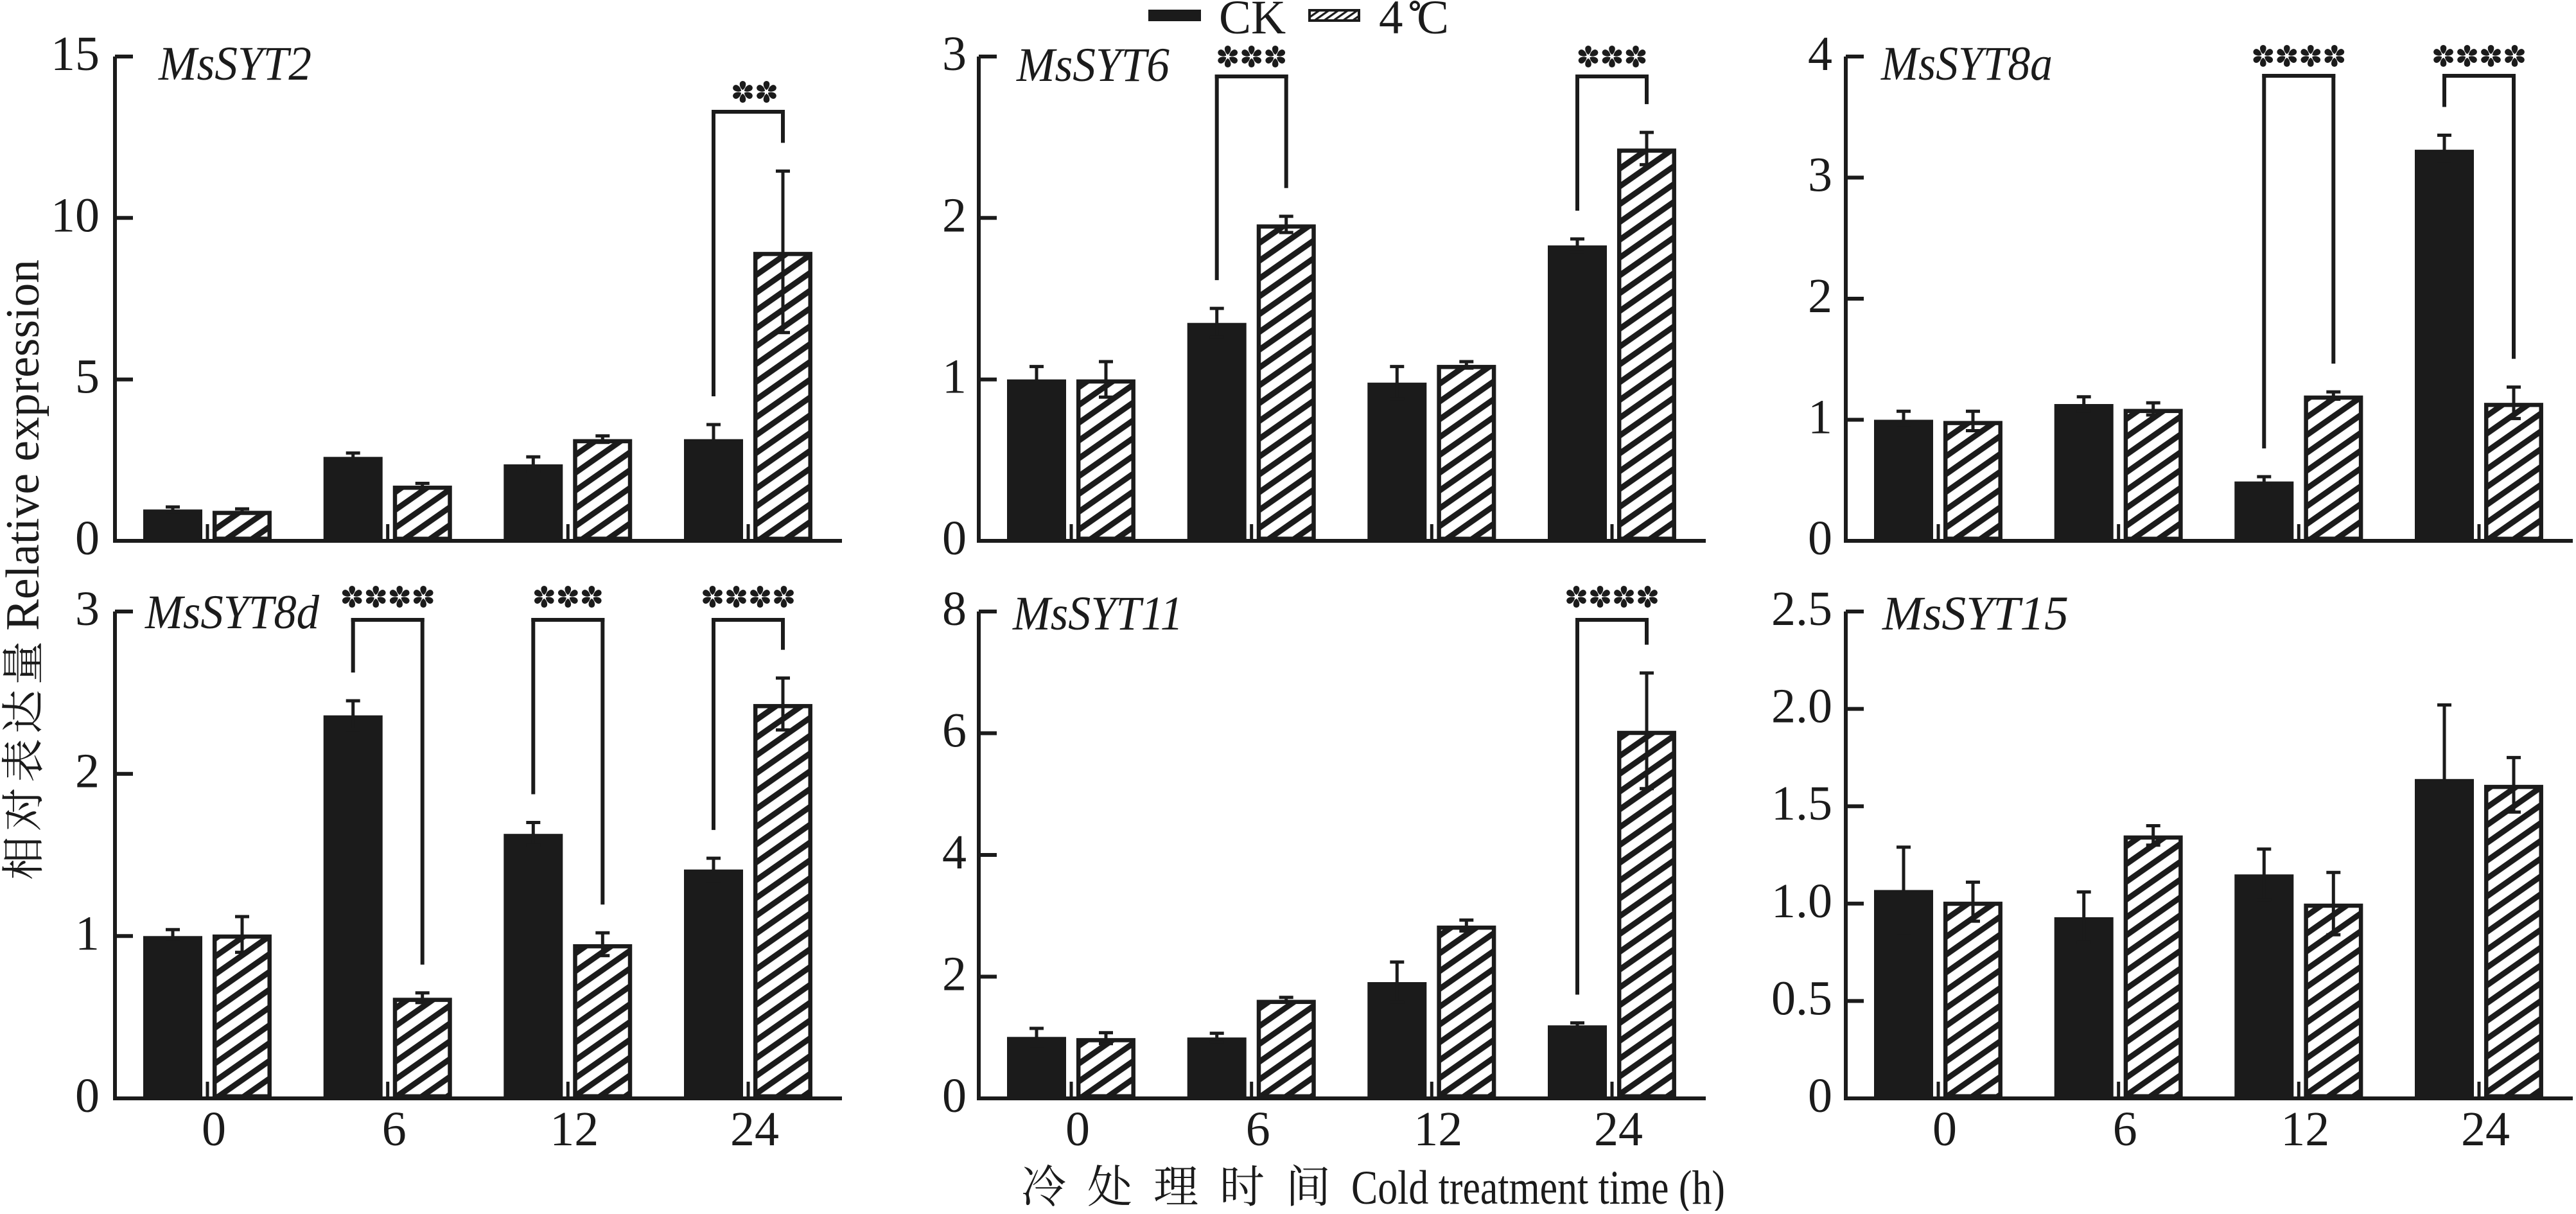 This screenshot has width=2576, height=1214. What do you see at coordinates (1538, 1186) in the screenshot?
I see `svg-text: Cold treatment time (h)` at bounding box center [1538, 1186].